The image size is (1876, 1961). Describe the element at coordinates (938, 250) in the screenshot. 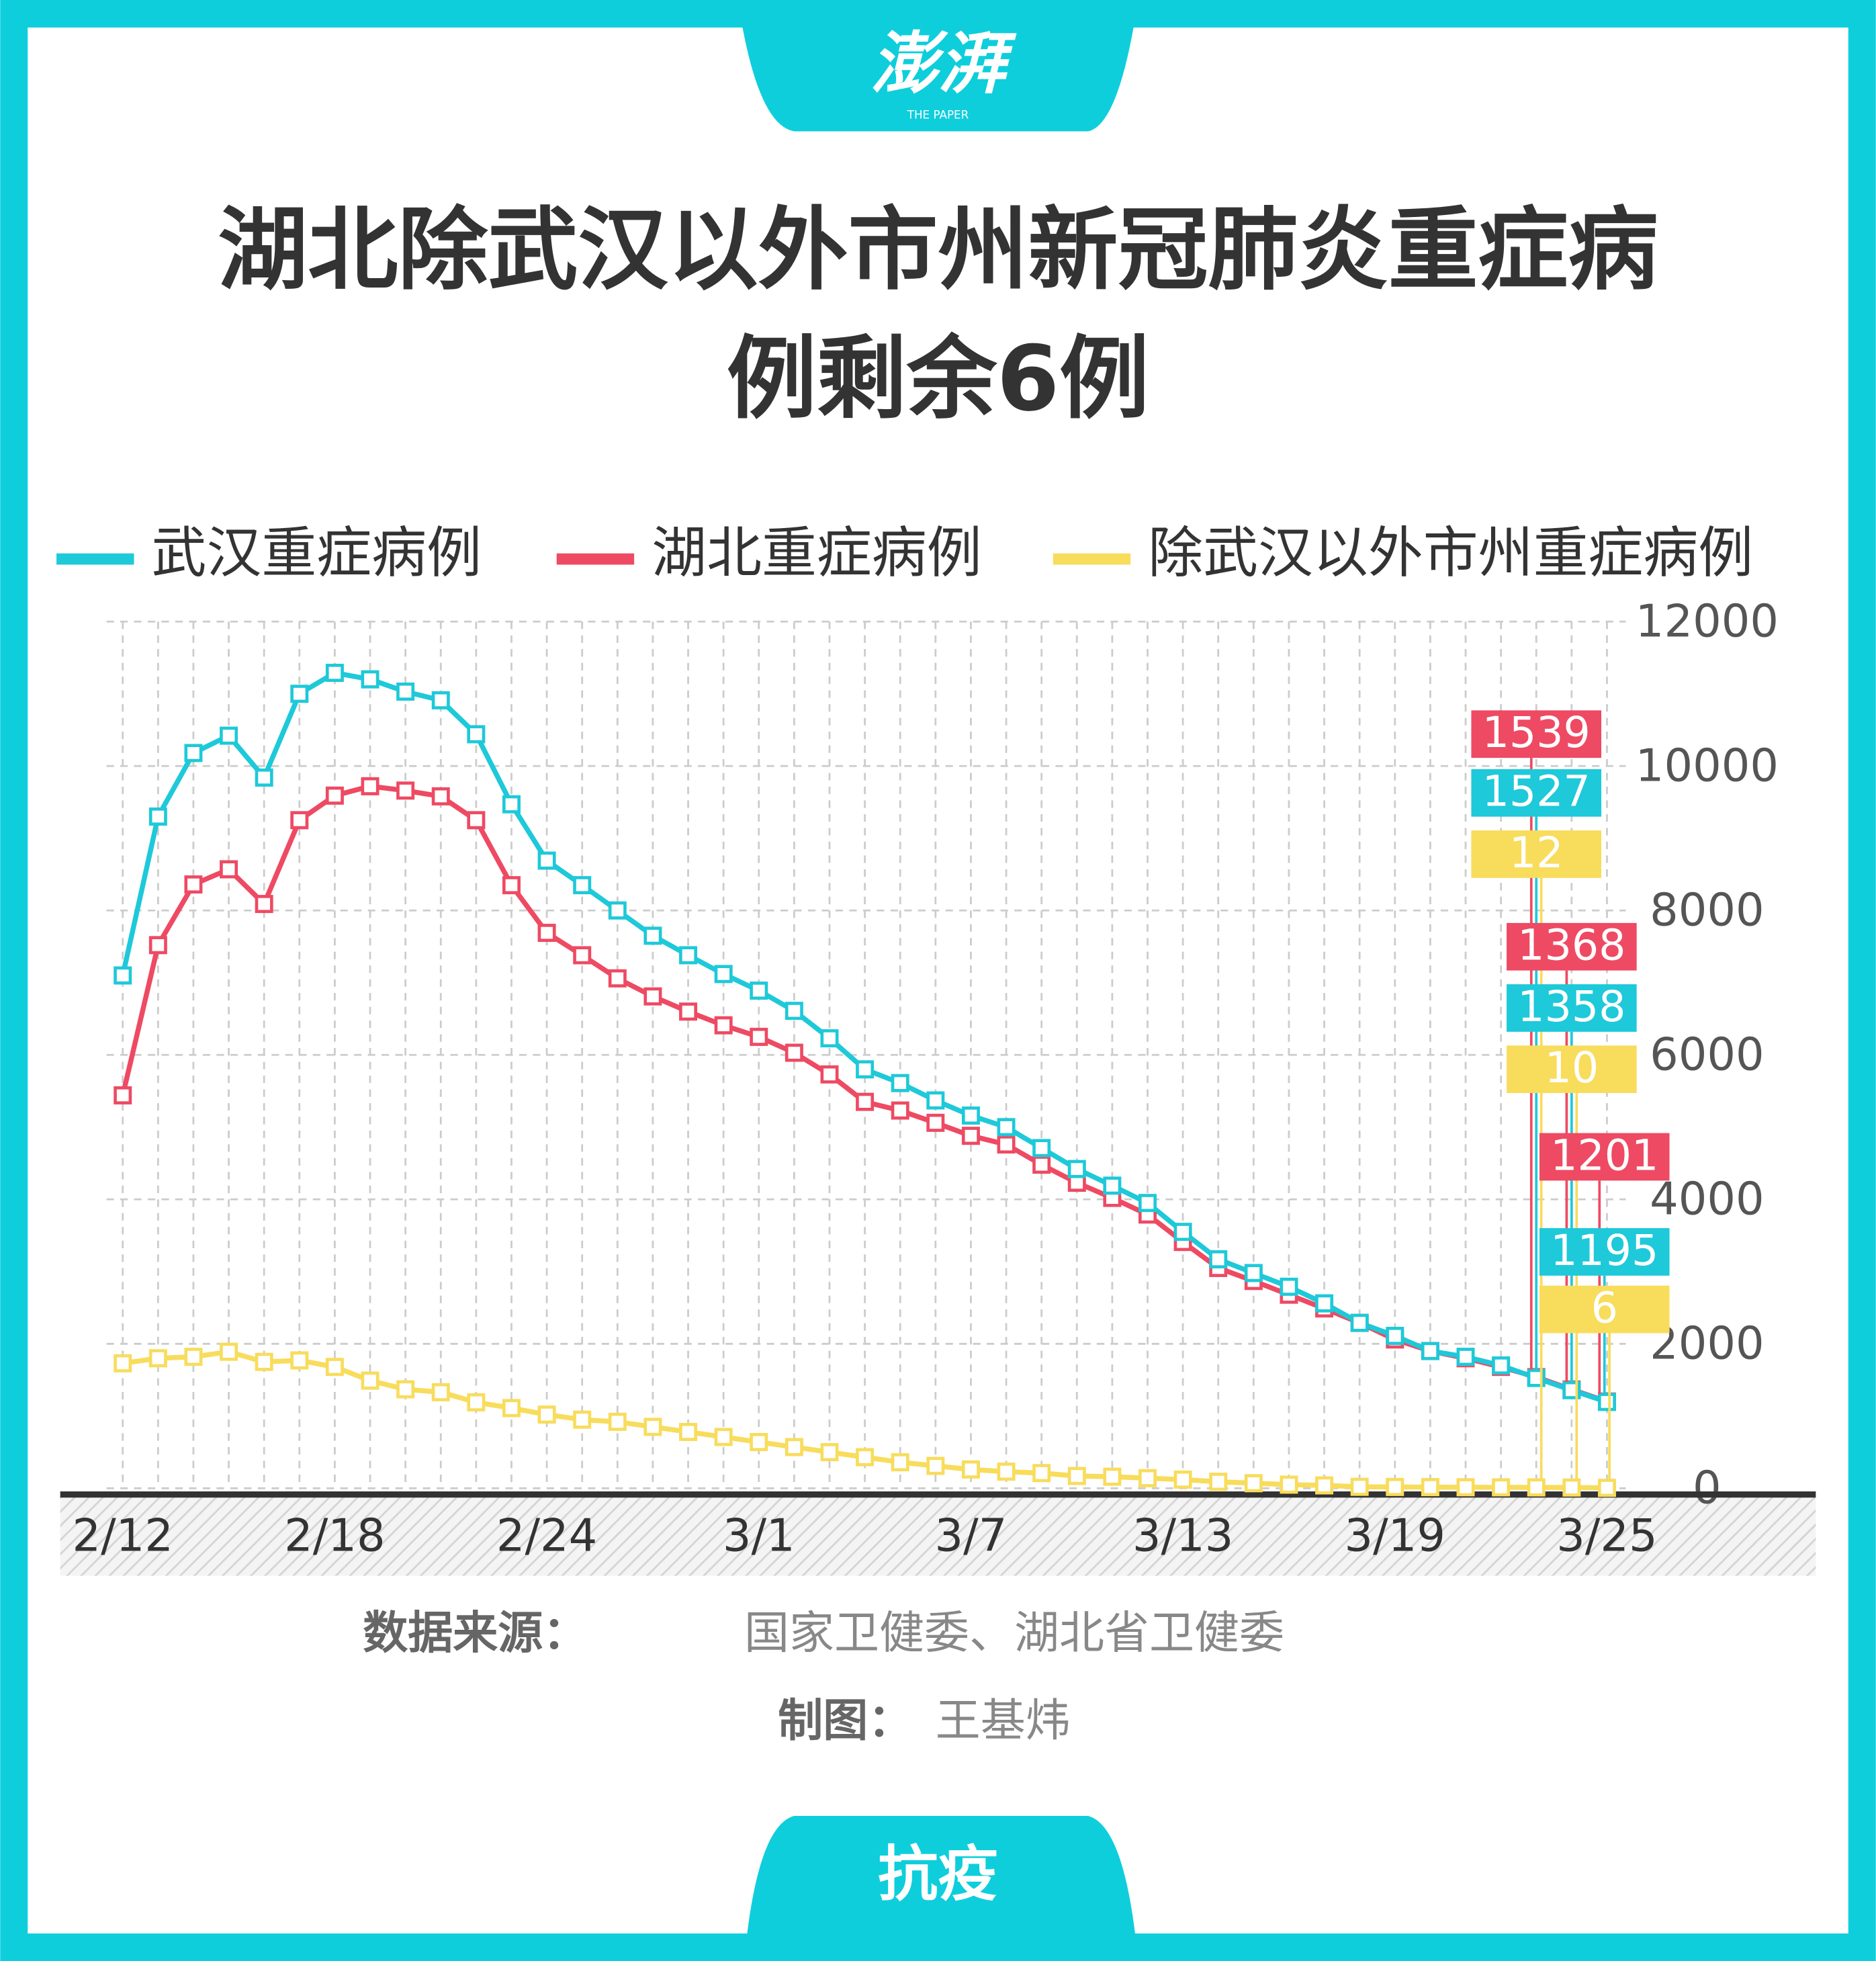

I see `chart-title: 湖北除武汉以外市州新冠肺炎重症病` at that location.